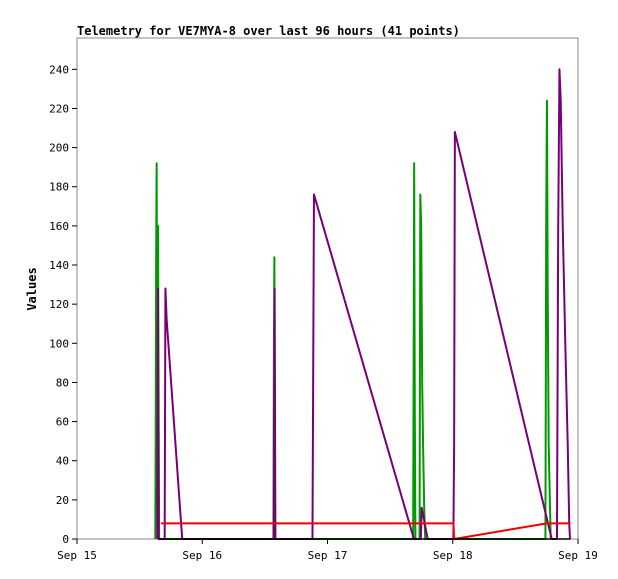  What do you see at coordinates (59, 226) in the screenshot?
I see `y-tick-label: 160` at bounding box center [59, 226].